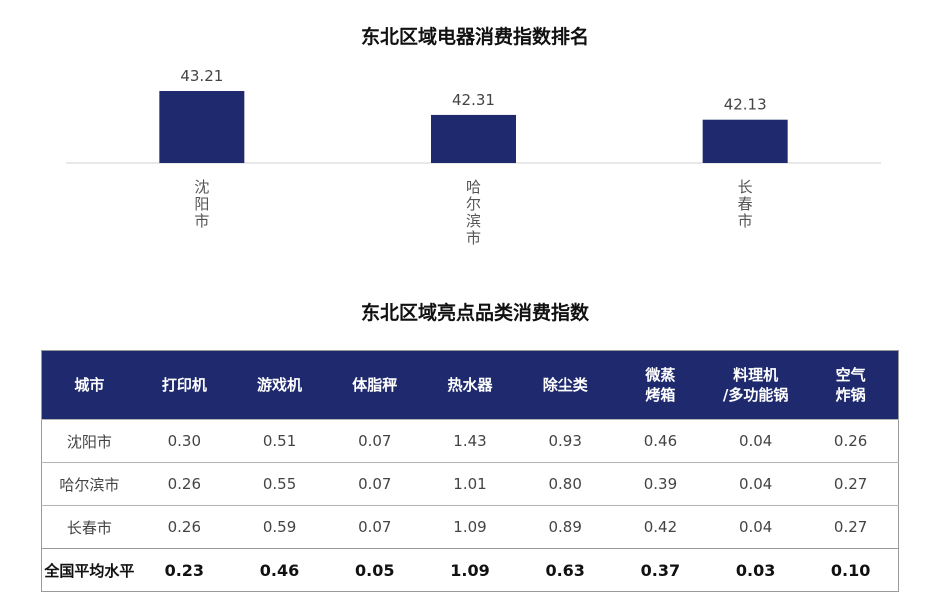  What do you see at coordinates (474, 37) in the screenshot?
I see `chart-title: 东北区域电器消费指数排名` at bounding box center [474, 37].